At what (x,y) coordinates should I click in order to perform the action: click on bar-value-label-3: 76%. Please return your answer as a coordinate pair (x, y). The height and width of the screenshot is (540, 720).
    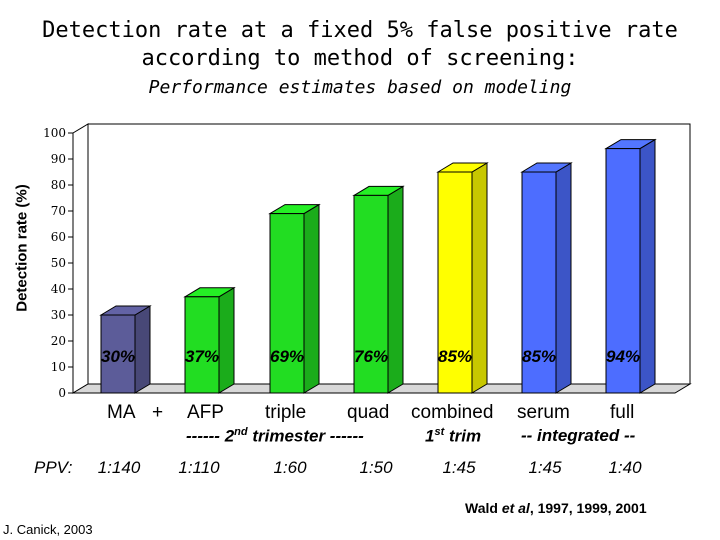
    Looking at the image, I should click on (371, 356).